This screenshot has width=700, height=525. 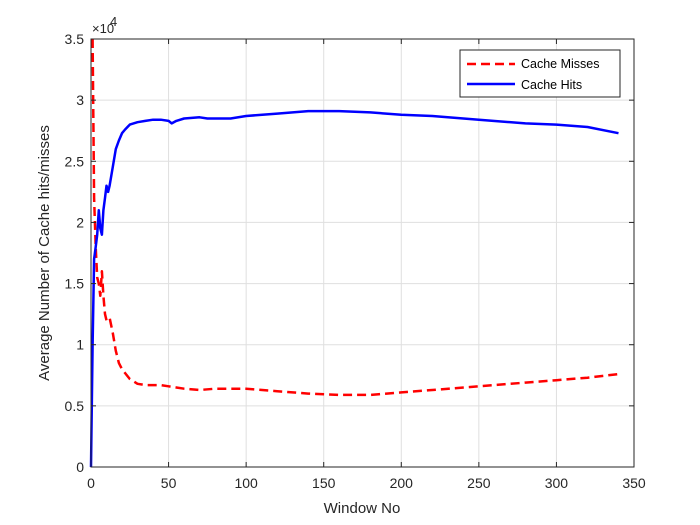 What do you see at coordinates (80, 345) in the screenshot?
I see `y-tick-label: 1` at bounding box center [80, 345].